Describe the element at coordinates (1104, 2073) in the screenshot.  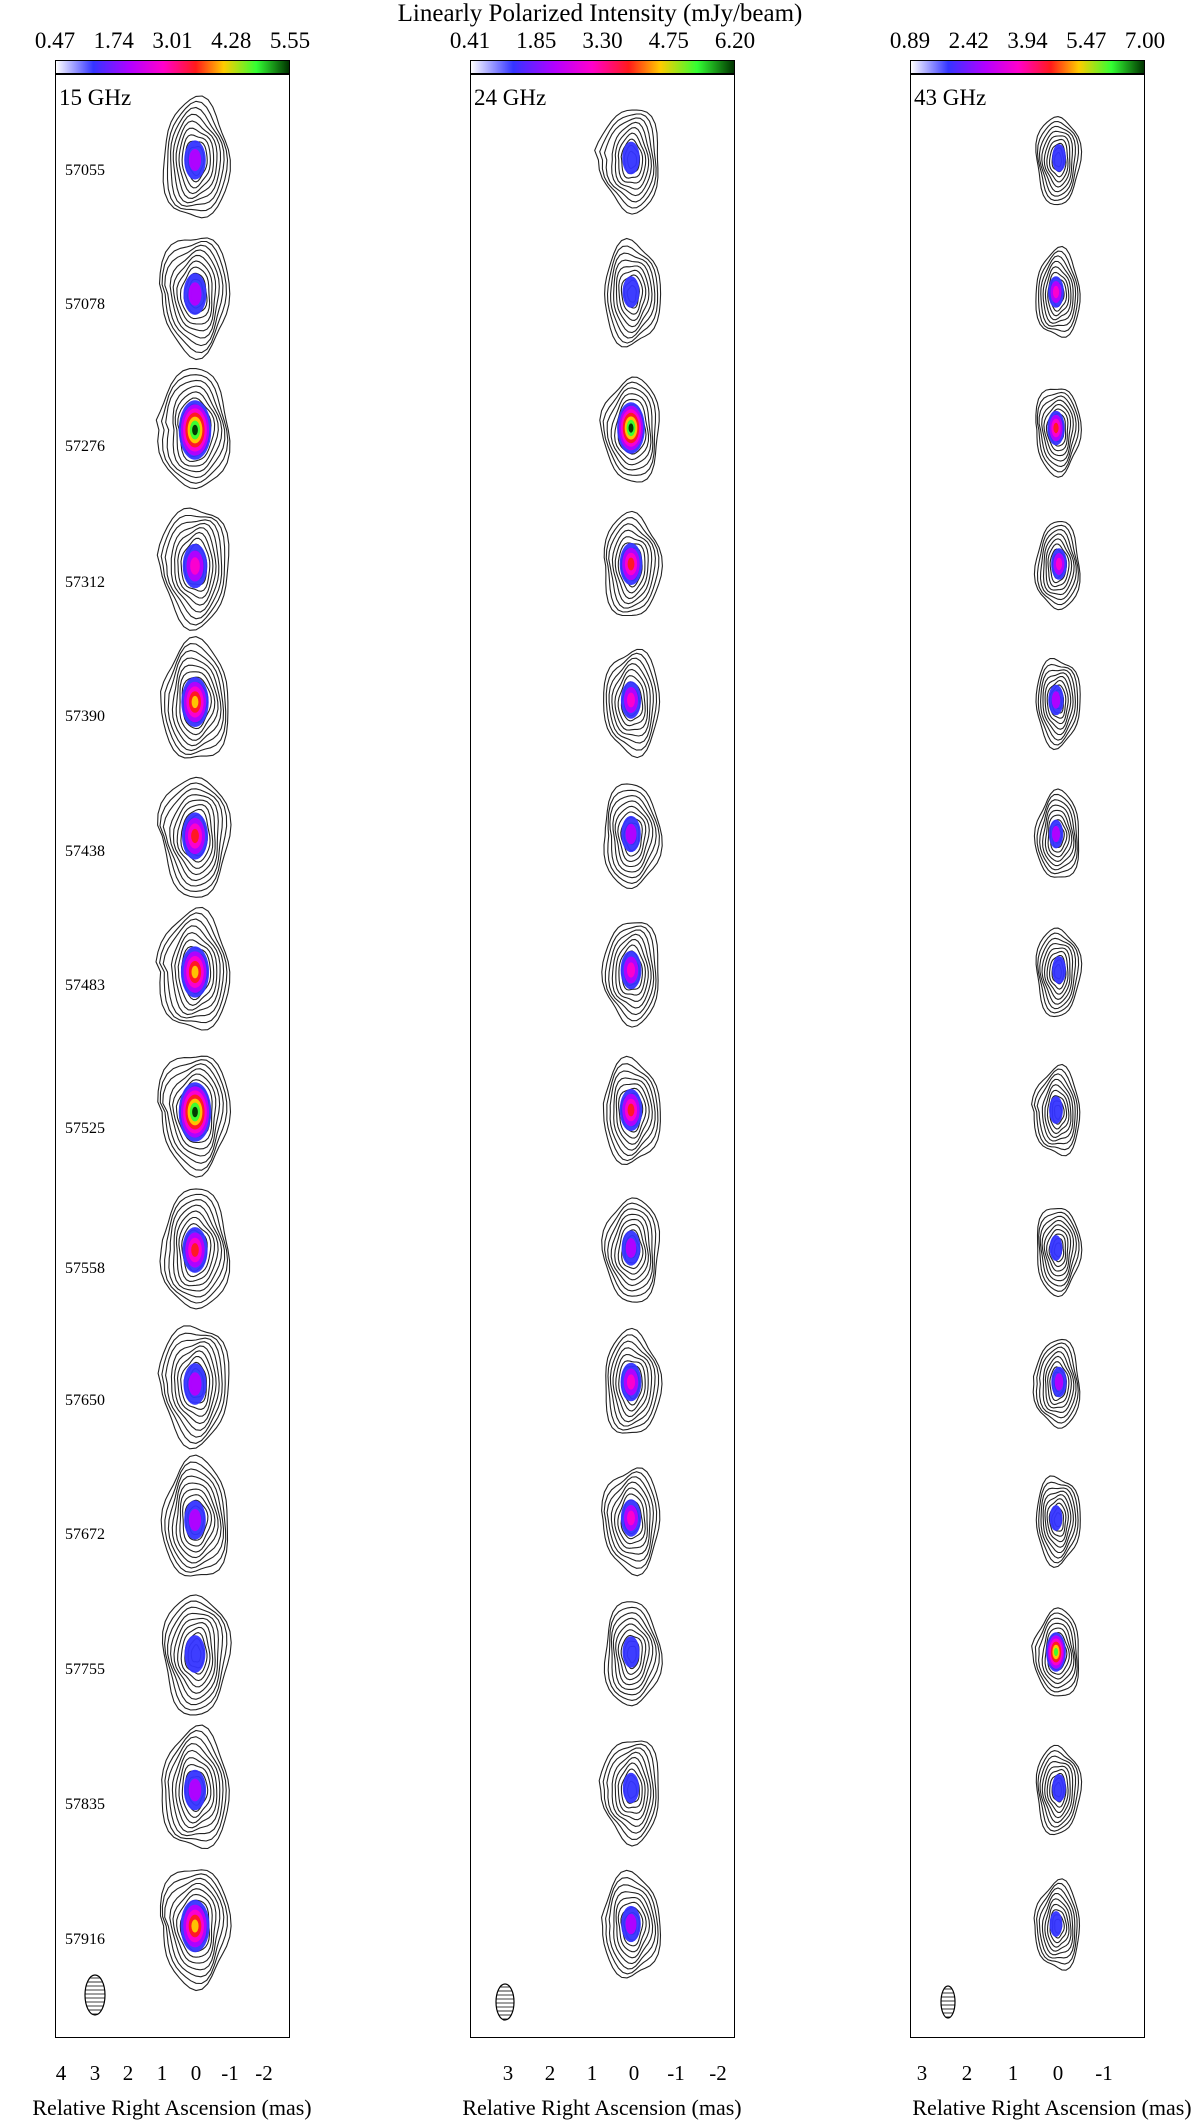
I see `x-tick: -1` at that location.